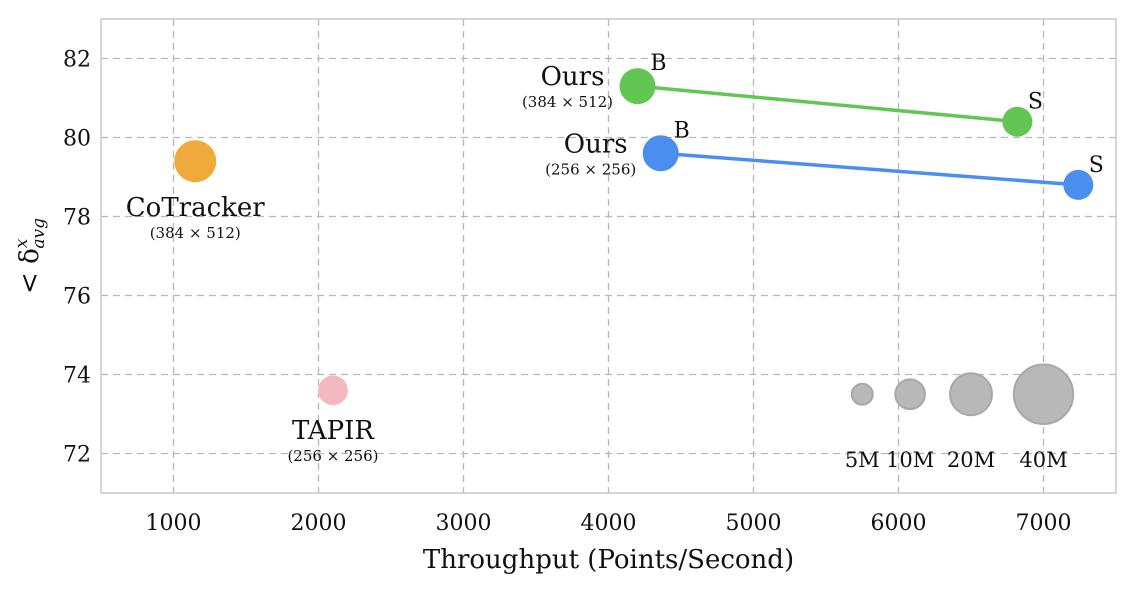 Image resolution: width=1138 pixels, height=590 pixels. What do you see at coordinates (39, 233) in the screenshot?
I see `y-axis-label-sub: avg` at bounding box center [39, 233].